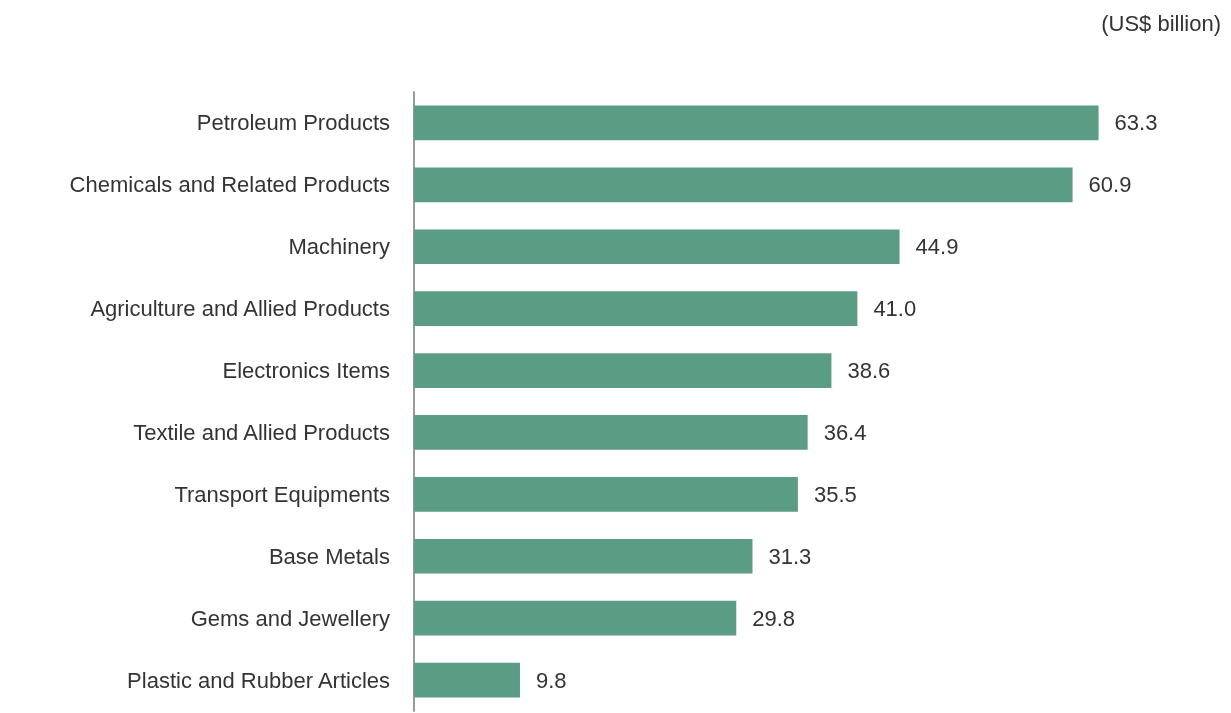 This screenshot has width=1231, height=713. What do you see at coordinates (282, 494) in the screenshot?
I see `y-tick-label: Transport Equipments` at bounding box center [282, 494].